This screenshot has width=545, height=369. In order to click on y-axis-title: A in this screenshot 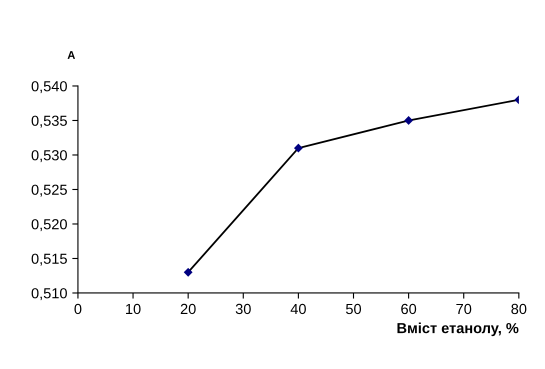, I will do `click(72, 55)`.